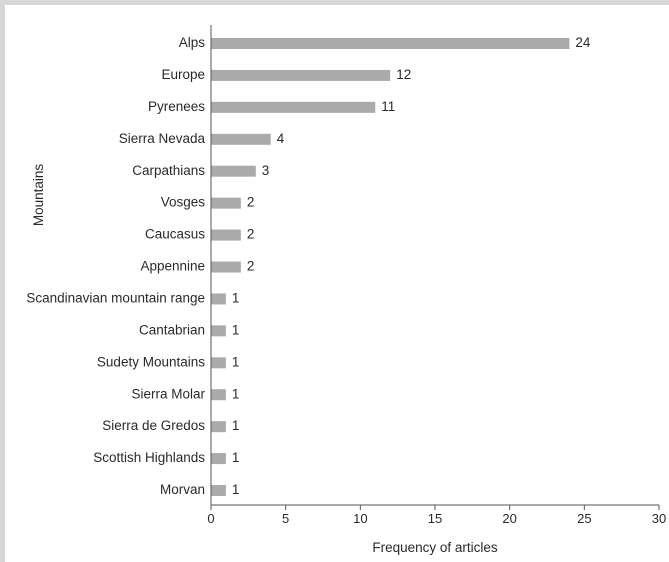 This screenshot has width=669, height=562. I want to click on value-label: 12, so click(403, 74).